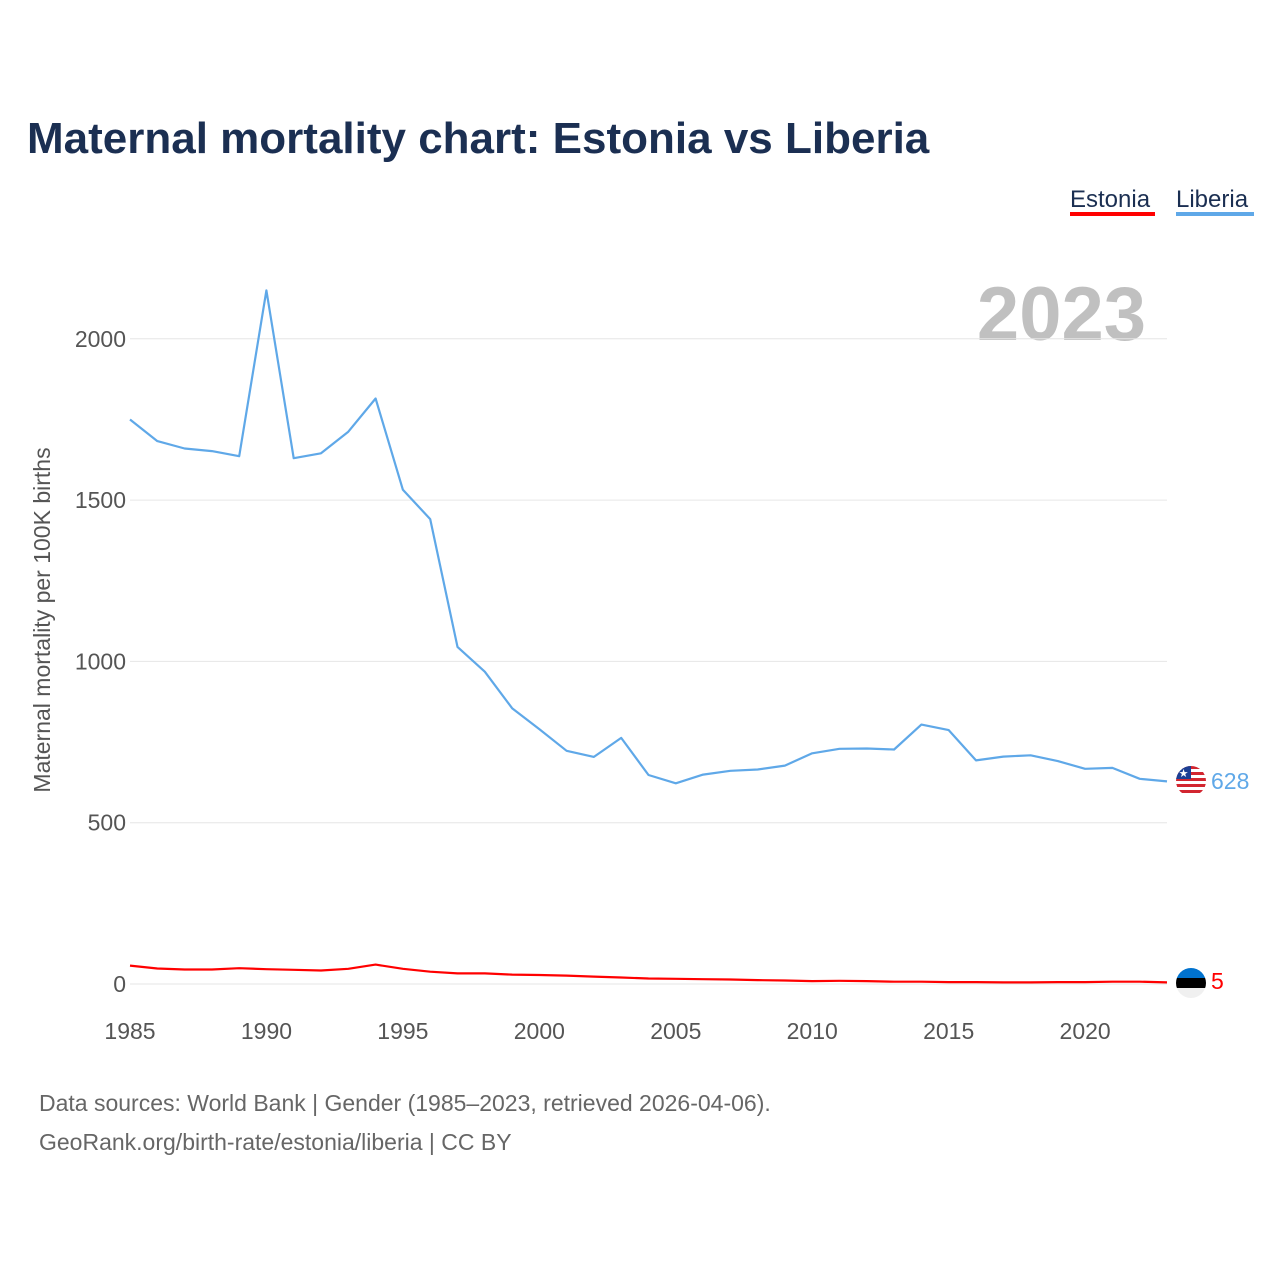  I want to click on liberia-end-marker: ★ 628, so click(1212, 781).